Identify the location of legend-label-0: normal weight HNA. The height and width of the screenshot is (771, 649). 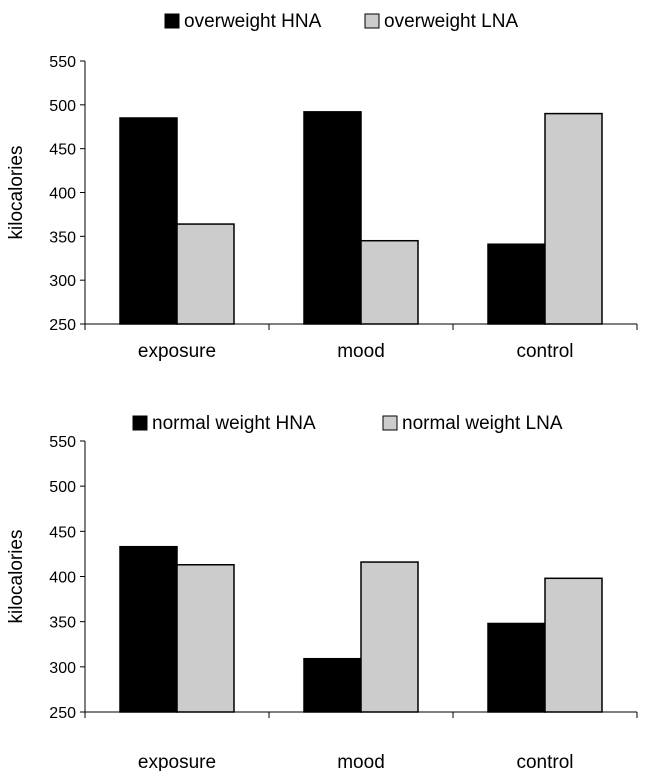
(234, 423).